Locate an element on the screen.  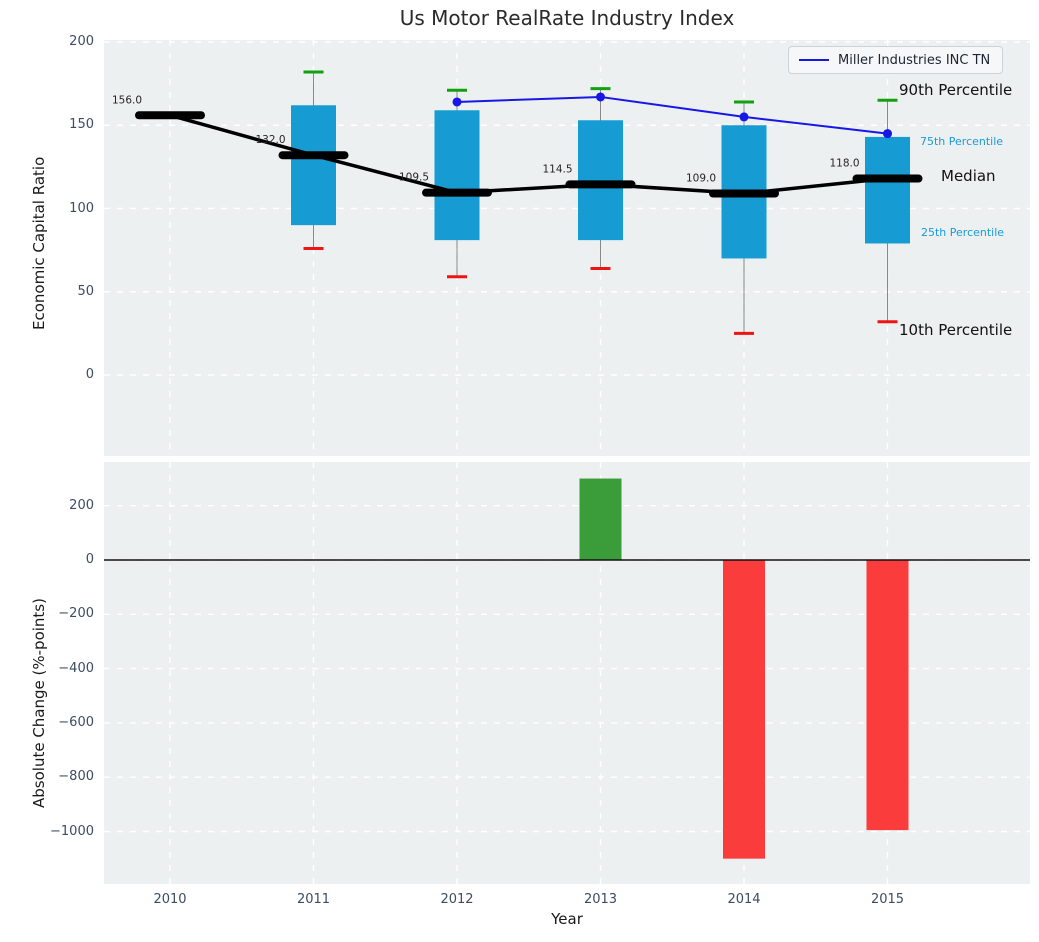
ytick-label: −1000 is located at coordinates (72, 831).